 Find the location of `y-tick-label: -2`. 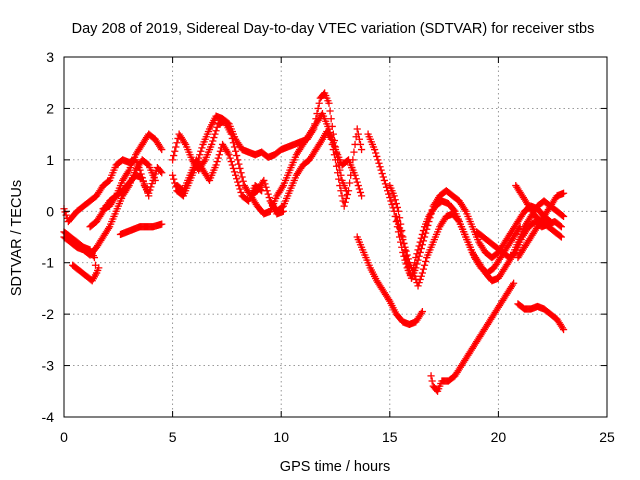

y-tick-label: -2 is located at coordinates (48, 314).